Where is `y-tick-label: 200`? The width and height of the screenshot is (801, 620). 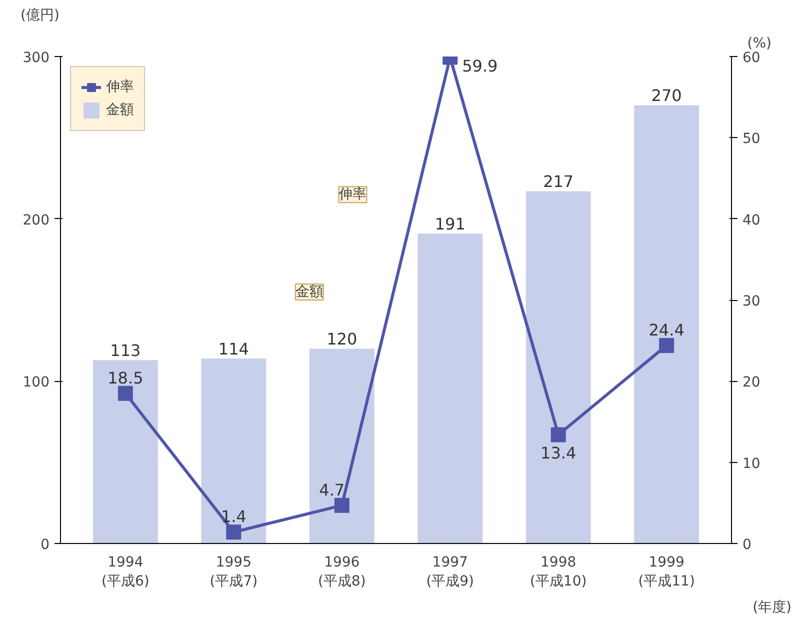 y-tick-label: 200 is located at coordinates (36, 220).